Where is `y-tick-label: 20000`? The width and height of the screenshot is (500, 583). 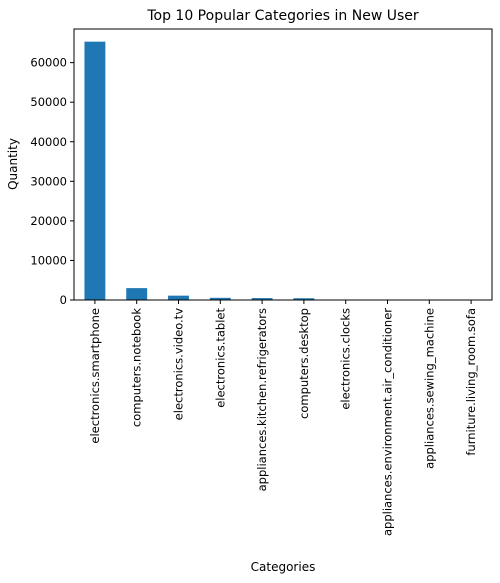
y-tick-label: 20000 is located at coordinates (48, 221).